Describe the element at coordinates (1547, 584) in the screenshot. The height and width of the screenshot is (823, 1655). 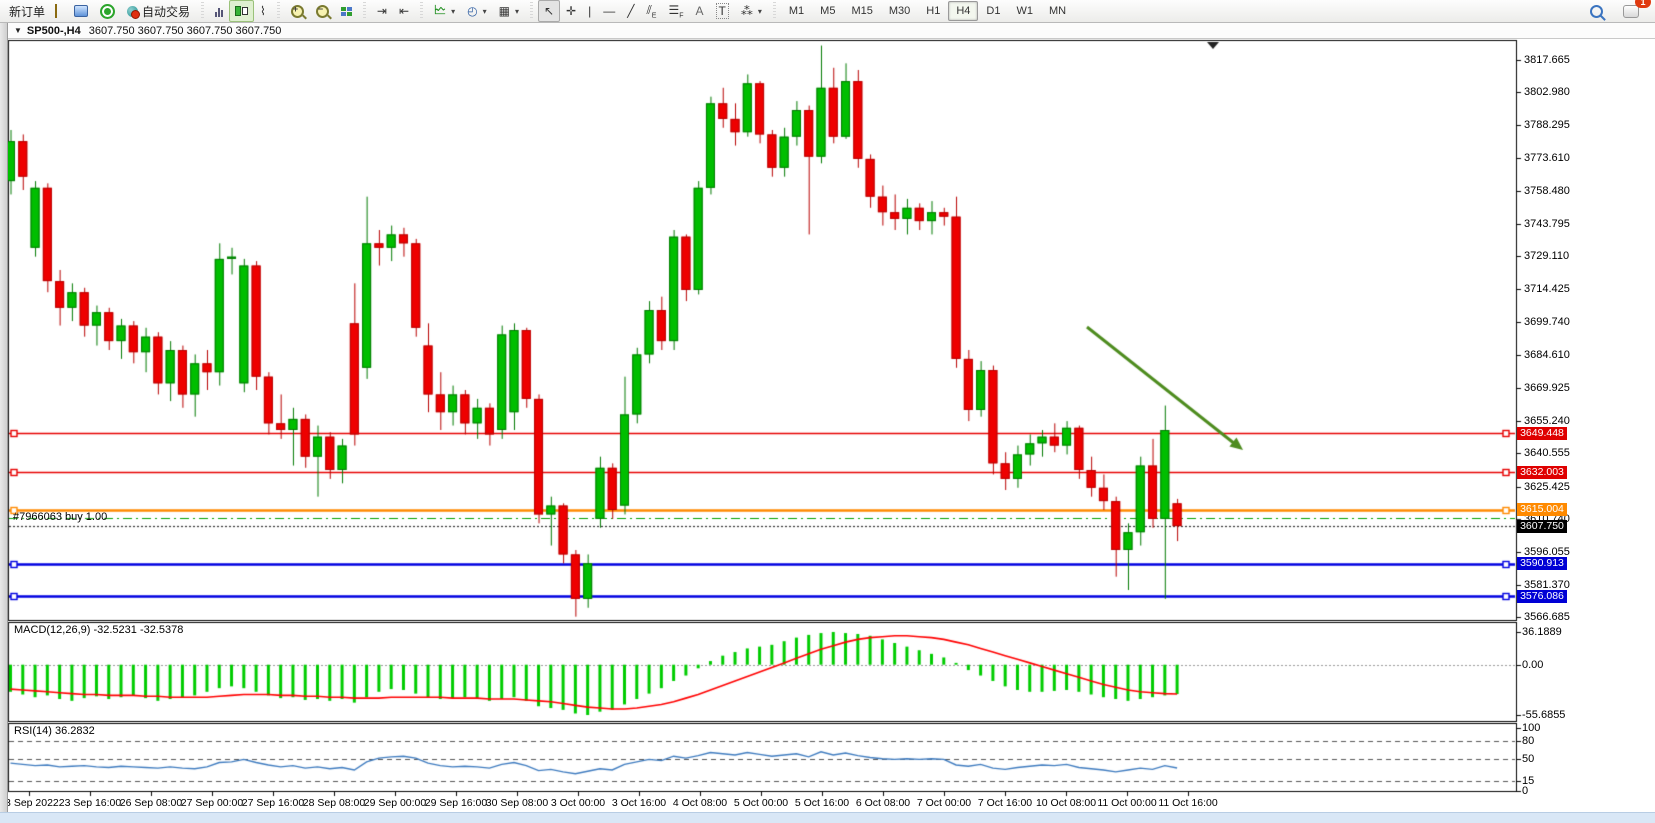
I see `price-tick-label: 3581.370` at that location.